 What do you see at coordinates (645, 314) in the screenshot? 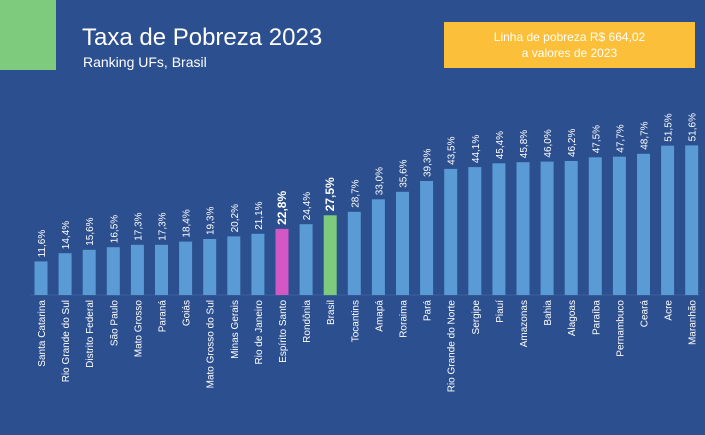
I see `category-label-ceara: Ceará` at bounding box center [645, 314].